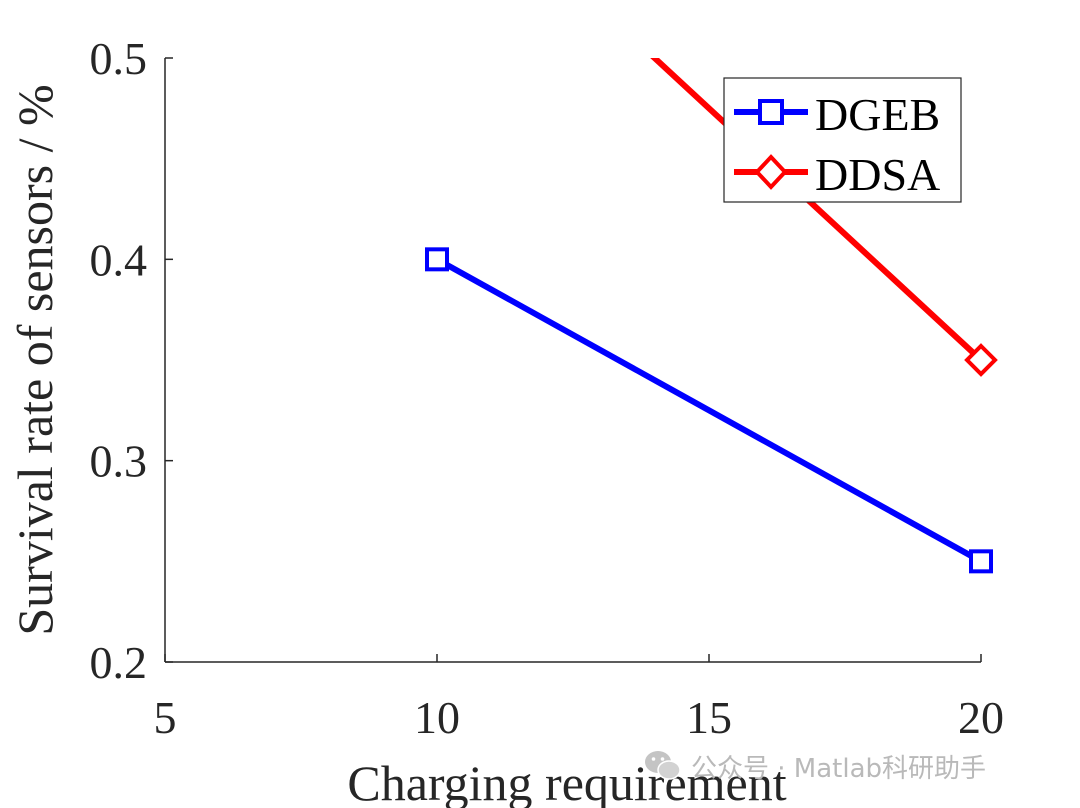 This screenshot has height=808, width=1080. Describe the element at coordinates (771, 112) in the screenshot. I see `legend-marker-dgeb` at that location.